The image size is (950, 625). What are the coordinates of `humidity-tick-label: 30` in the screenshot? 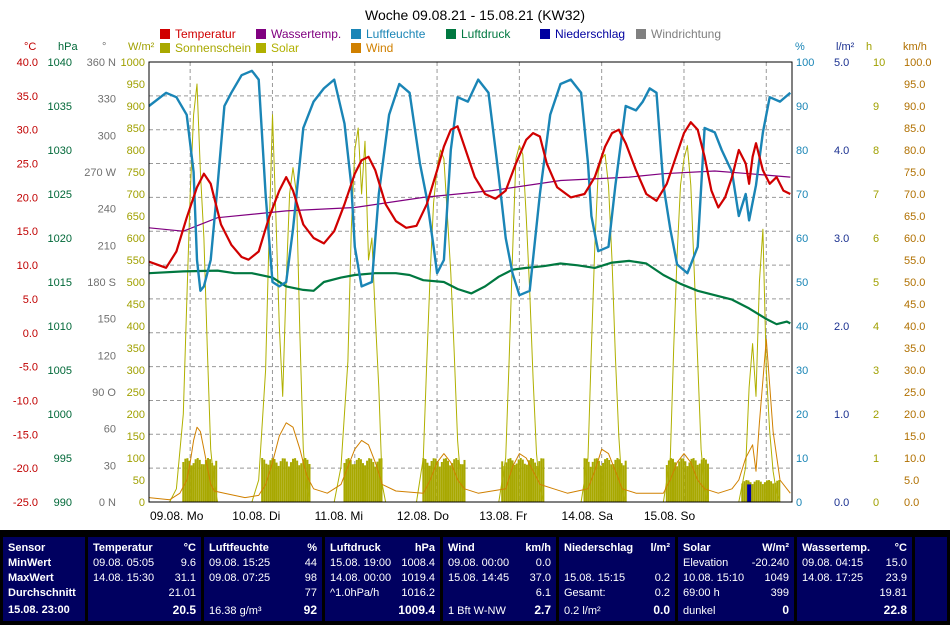 It's located at (802, 371).